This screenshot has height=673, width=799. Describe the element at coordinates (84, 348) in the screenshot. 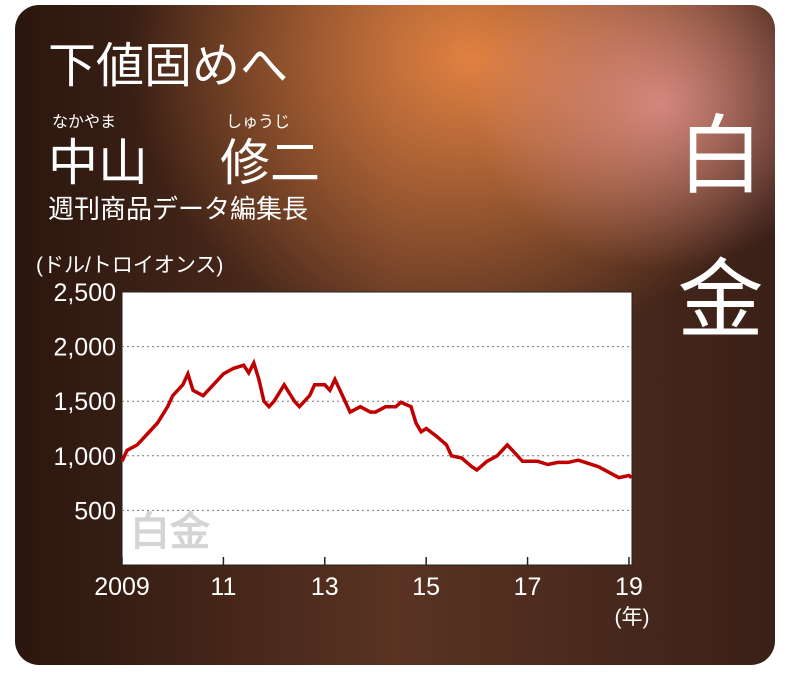

I see `y-tick-label: 2,000` at that location.